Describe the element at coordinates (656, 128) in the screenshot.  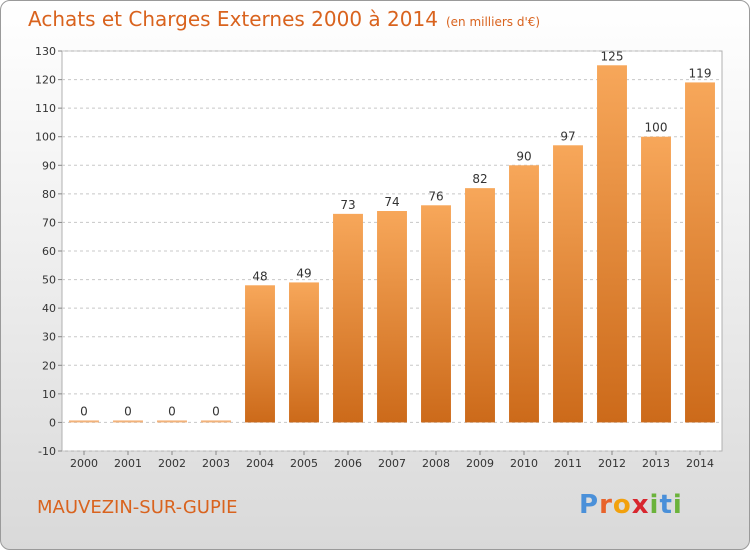
I see `bar-value-label: 100` at that location.